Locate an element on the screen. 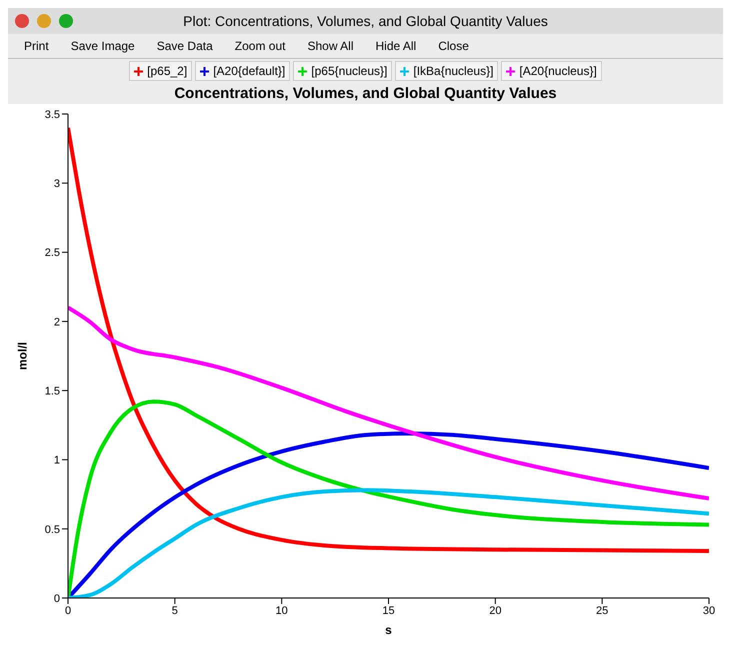 This screenshot has height=664, width=731. x-tick-label: 20 is located at coordinates (495, 610).